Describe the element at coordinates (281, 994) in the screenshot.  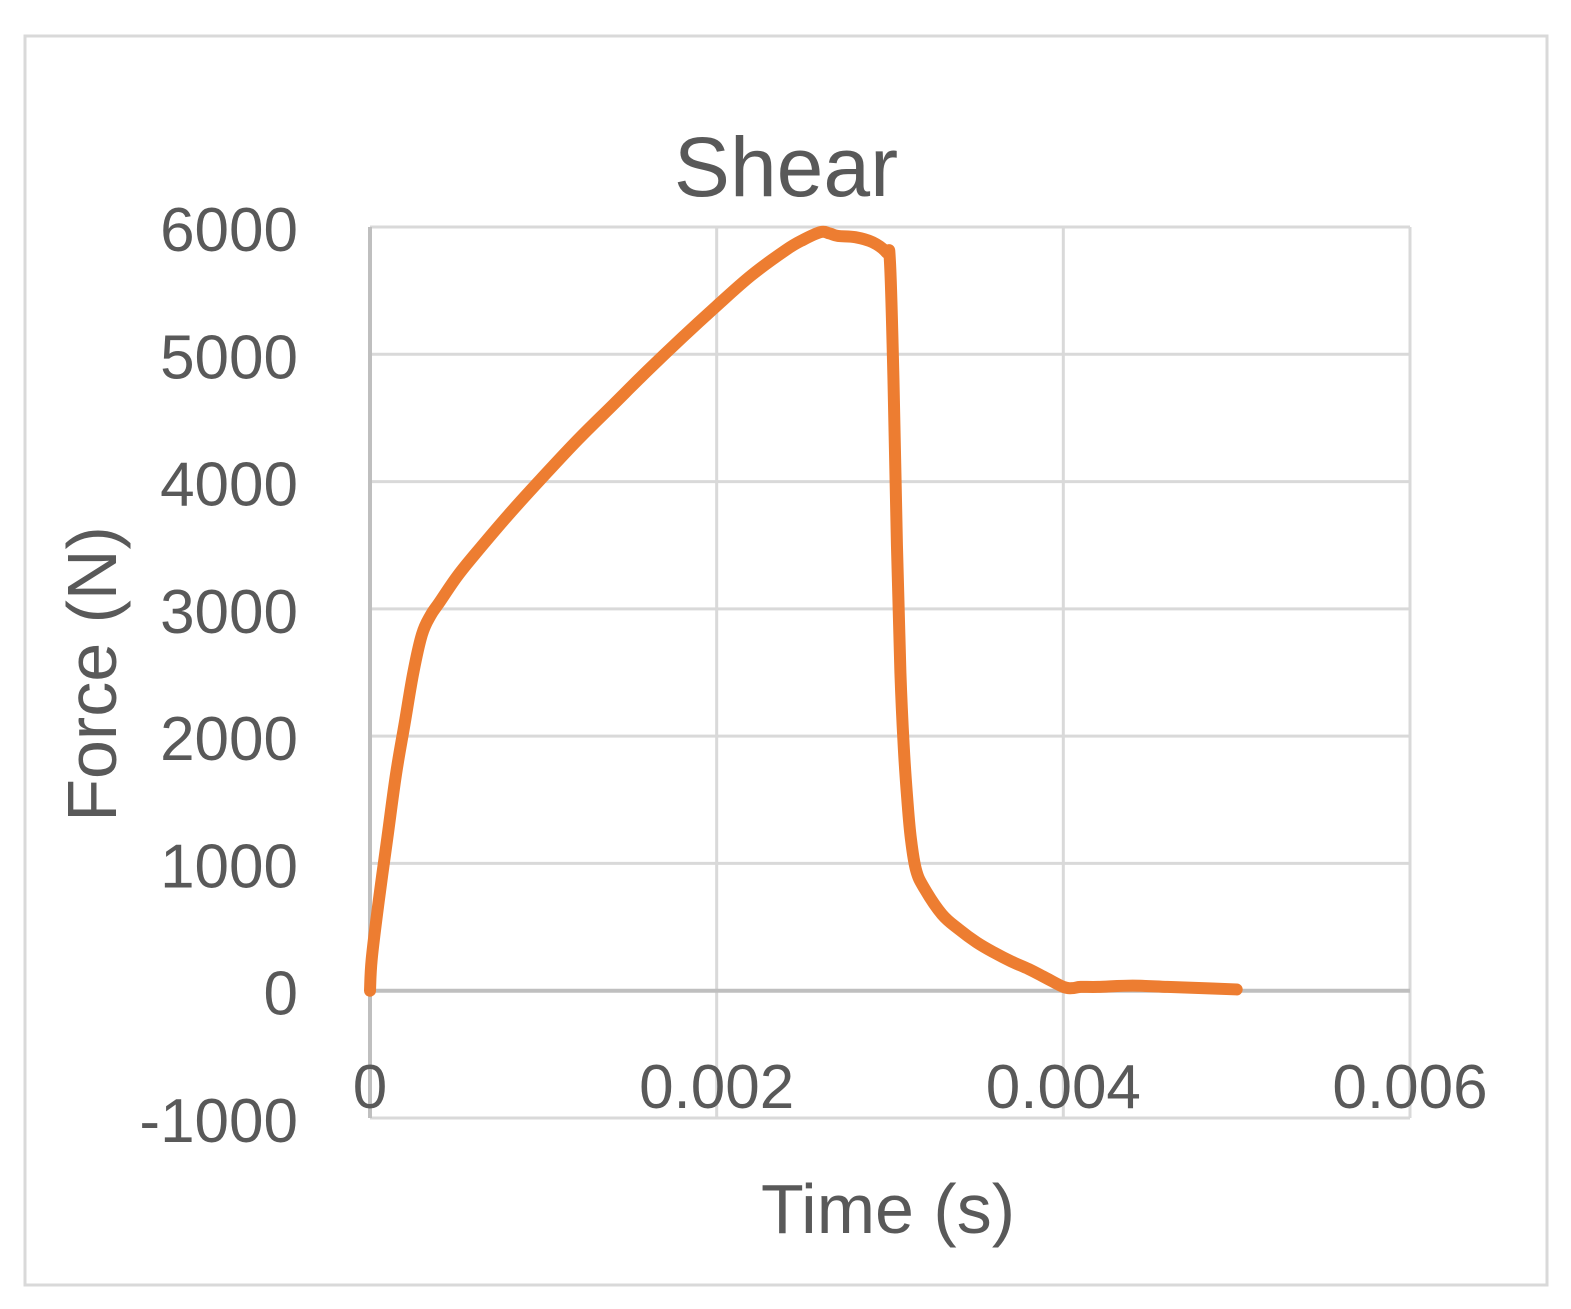
I see `y-tick-label: 0` at that location.